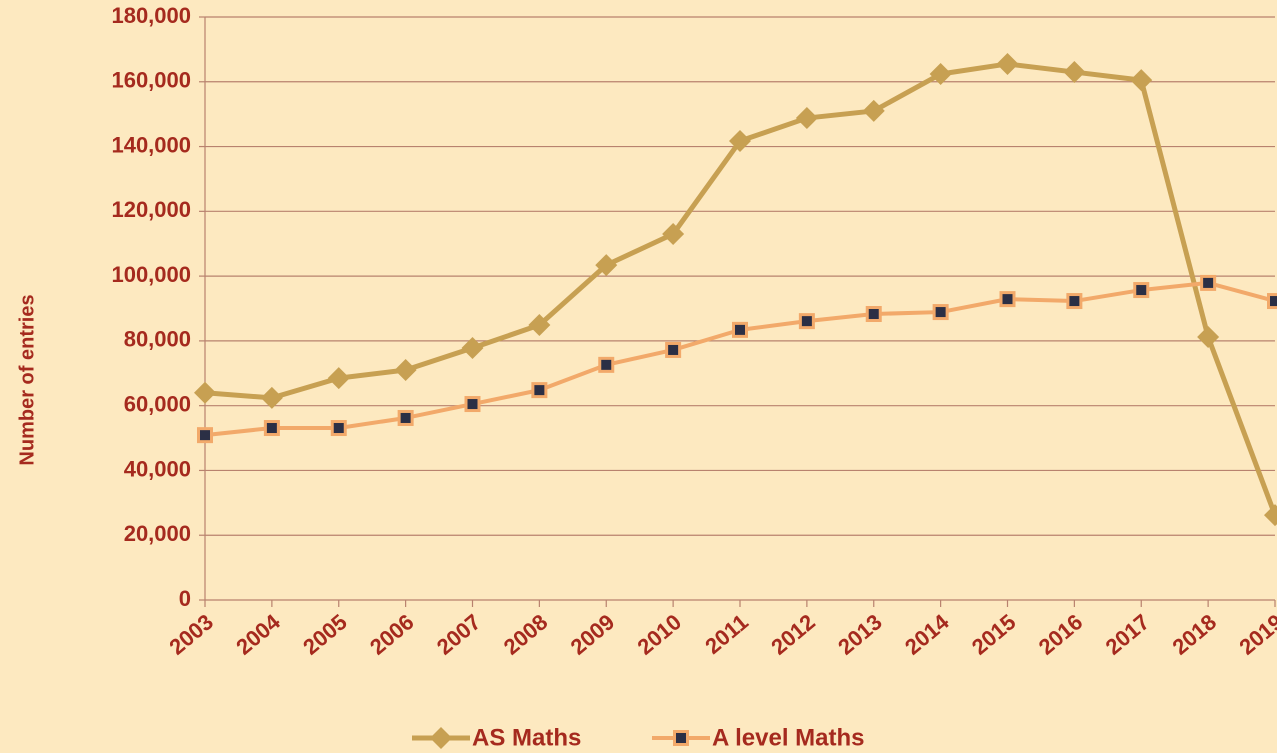 This screenshot has width=1277, height=753. What do you see at coordinates (459, 634) in the screenshot?
I see `x-tick-label: 2007` at bounding box center [459, 634].